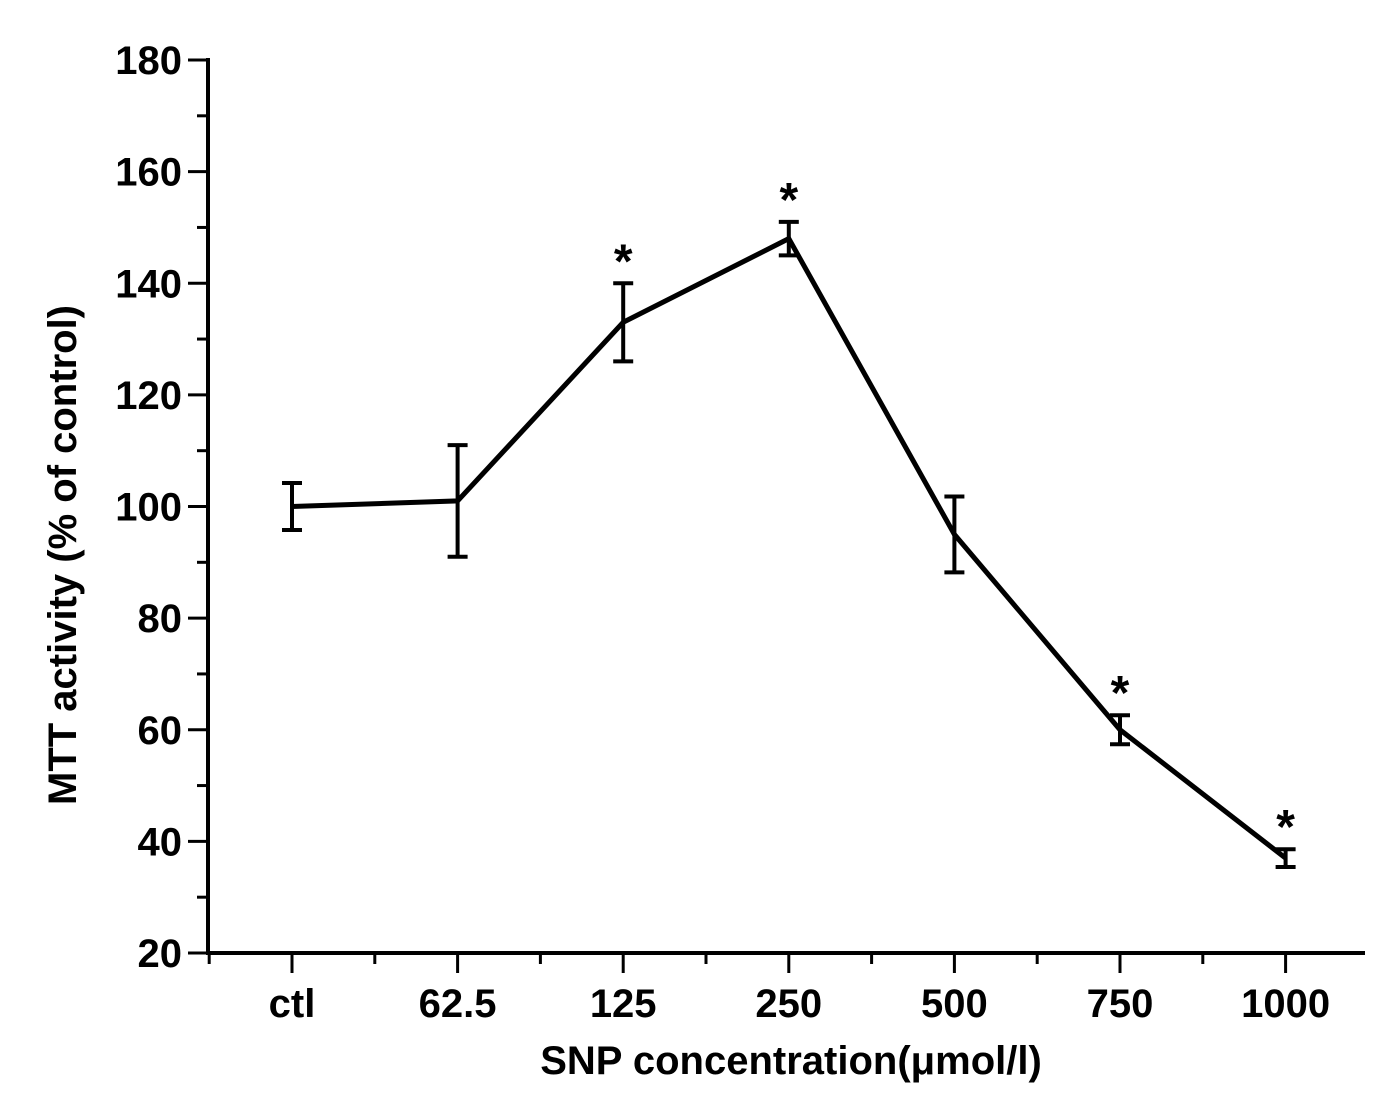 The height and width of the screenshot is (1119, 1397). Describe the element at coordinates (160, 842) in the screenshot. I see `y-tick-label: 40` at that location.